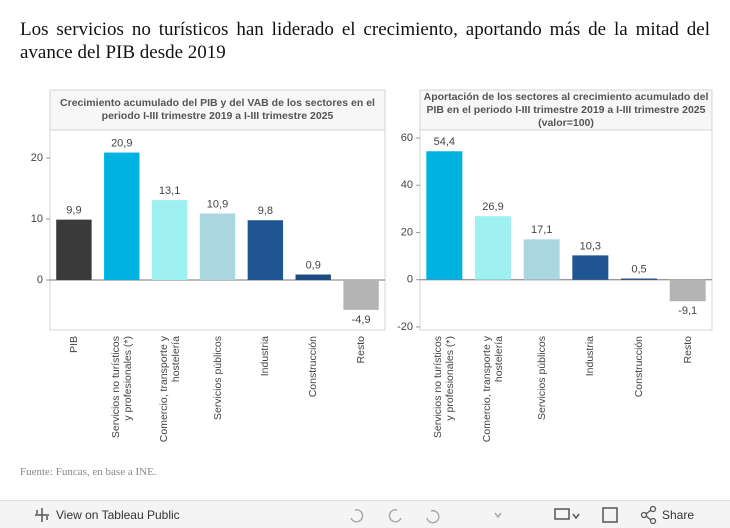 This screenshot has width=730, height=528. What do you see at coordinates (88, 472) in the screenshot?
I see `source: Fuente: Funcas, en base a INE.` at bounding box center [88, 472].